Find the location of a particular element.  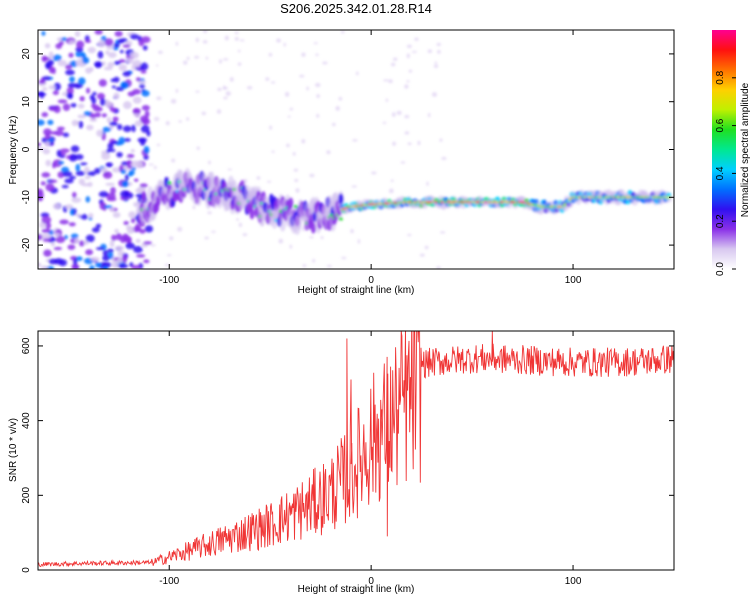

colorbar-ticks: 0.0 0.2 0.4 0.6 0.8 is located at coordinates (725, 173).